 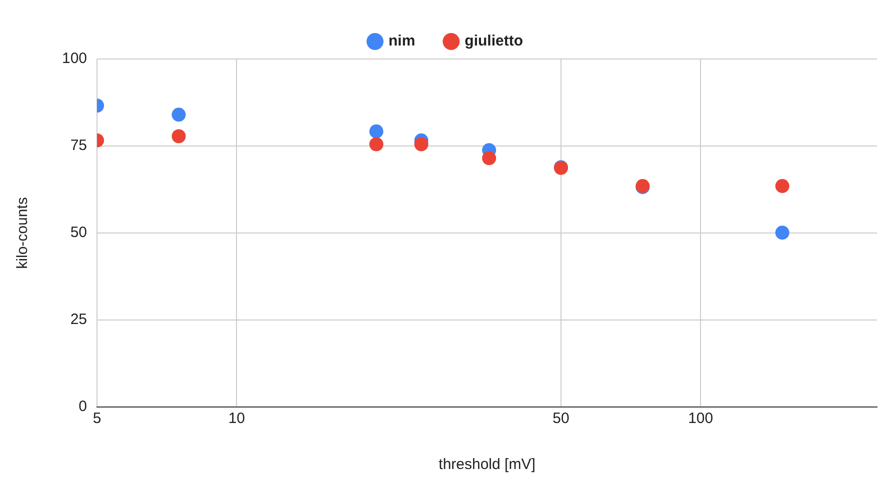 What do you see at coordinates (493, 41) in the screenshot?
I see `legend-label: giulietto` at bounding box center [493, 41].